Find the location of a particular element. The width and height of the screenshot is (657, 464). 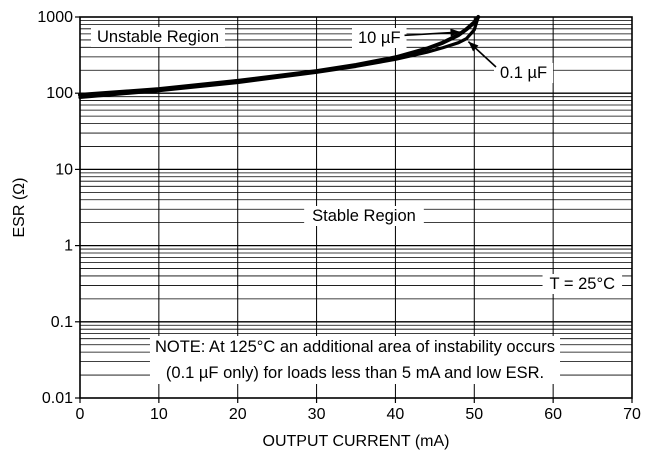

unstable-region-label: Unstable Region is located at coordinates (158, 37).